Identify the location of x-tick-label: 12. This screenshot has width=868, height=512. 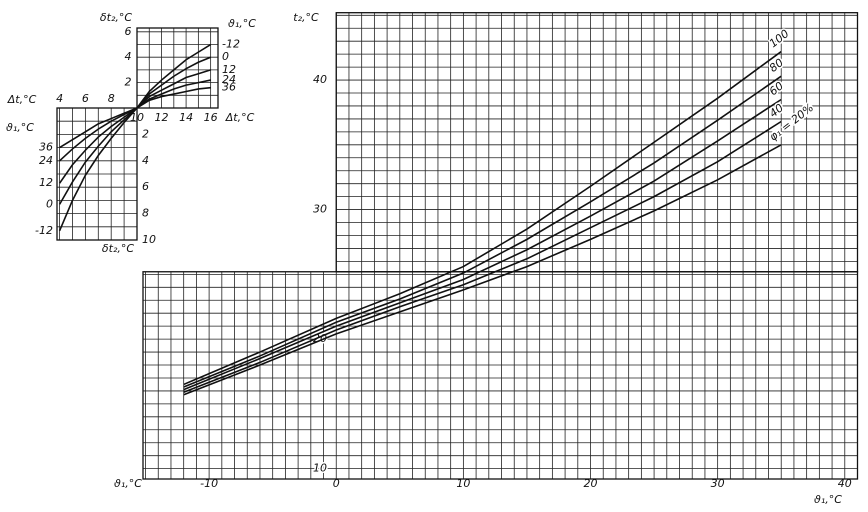
(162, 117).